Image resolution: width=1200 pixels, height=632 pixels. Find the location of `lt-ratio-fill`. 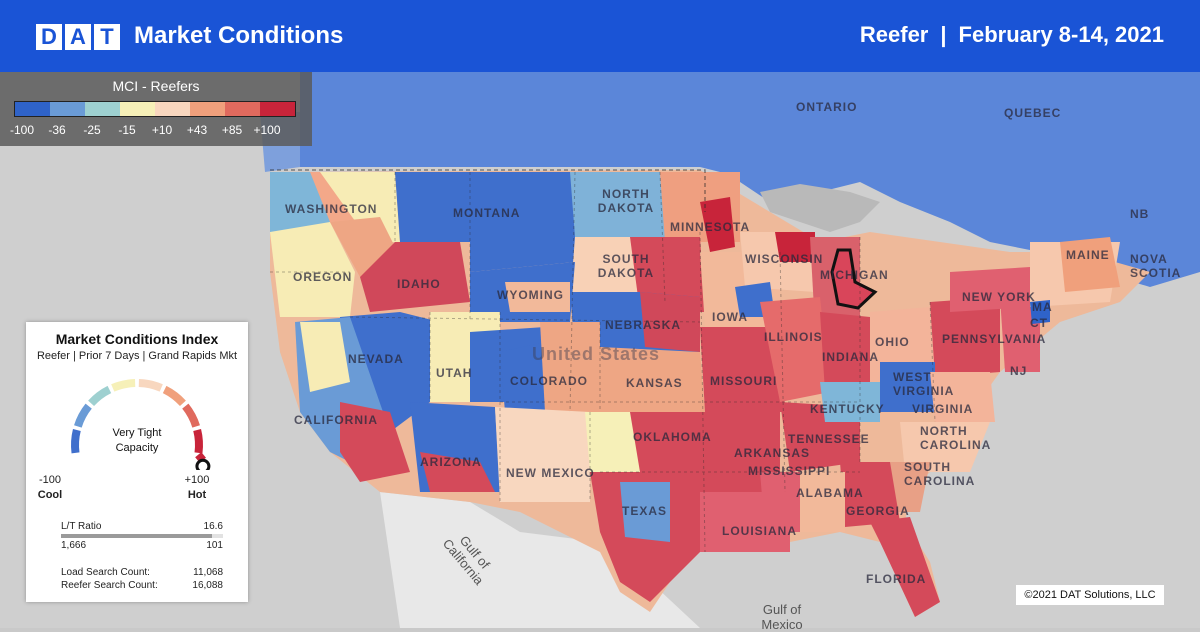

lt-ratio-fill is located at coordinates (136, 536).